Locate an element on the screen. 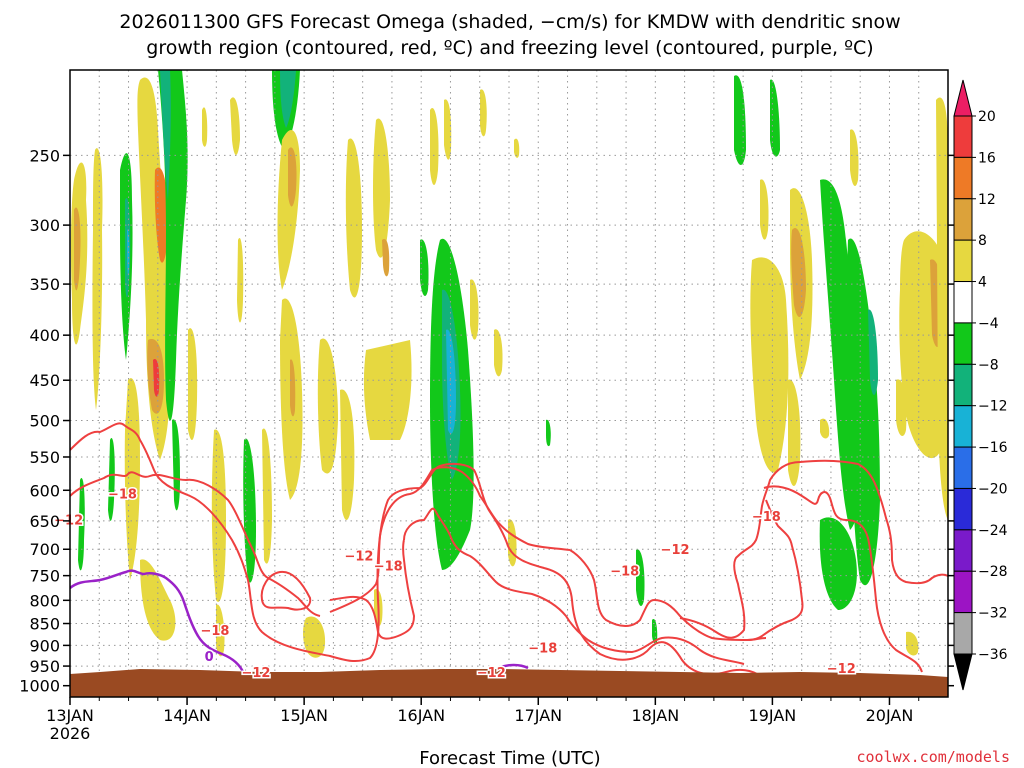 This screenshot has height=768, width=1024. colorbar: 20 16 12 8 4 −4 −8 −12 −16 −20 −24 −28 −32 −36 is located at coordinates (980, 385).